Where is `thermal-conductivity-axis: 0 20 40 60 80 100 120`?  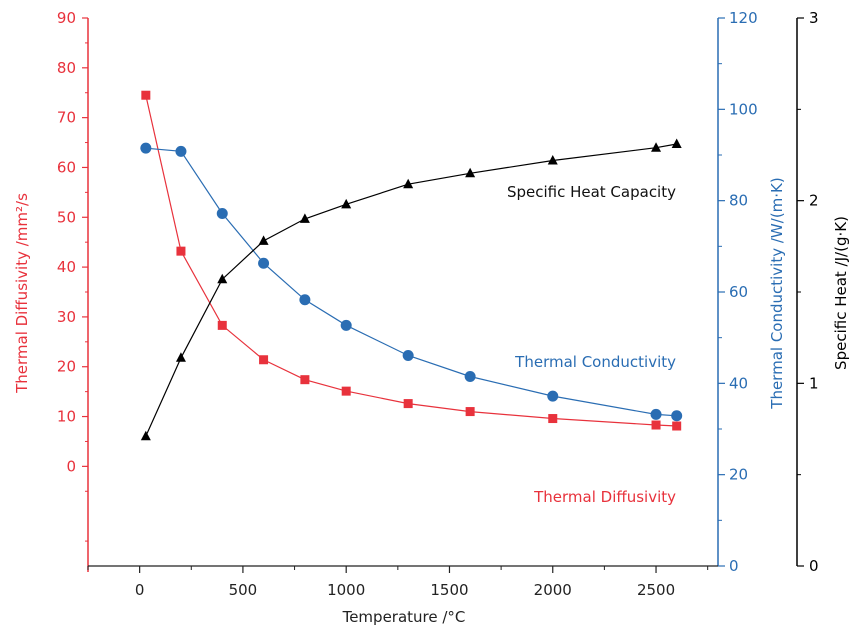 thermal-conductivity-axis: 0 20 40 60 80 100 120 is located at coordinates (737, 292).